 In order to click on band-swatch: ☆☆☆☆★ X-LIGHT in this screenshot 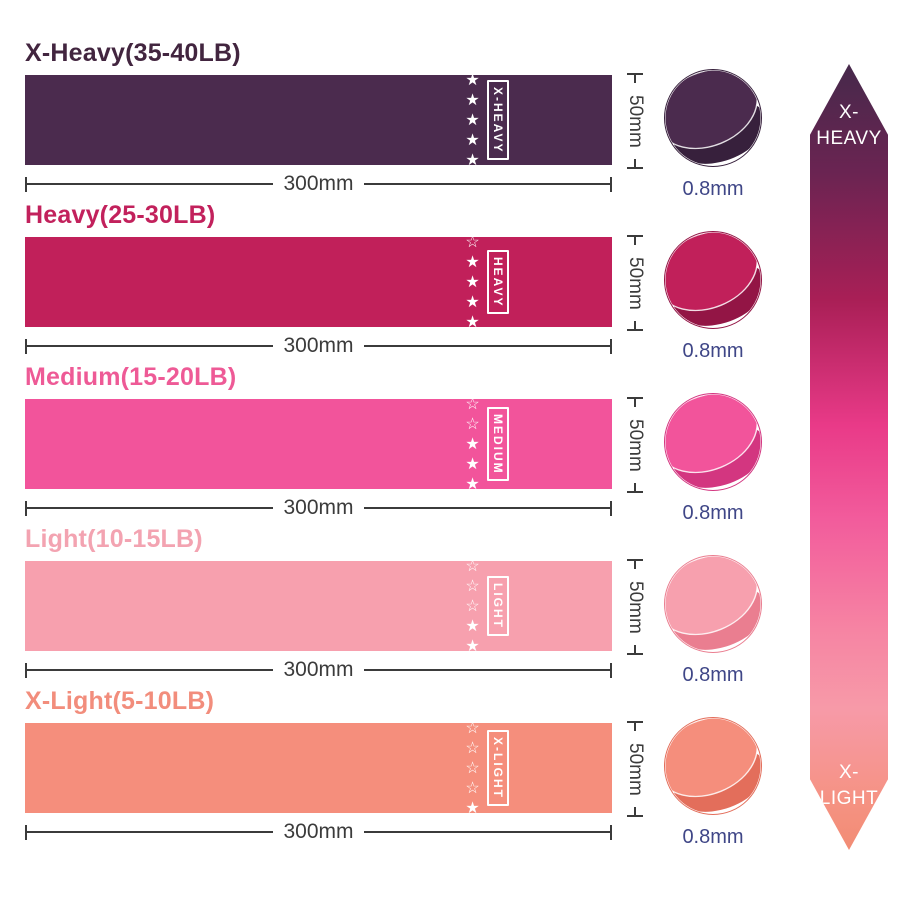, I will do `click(318, 768)`.